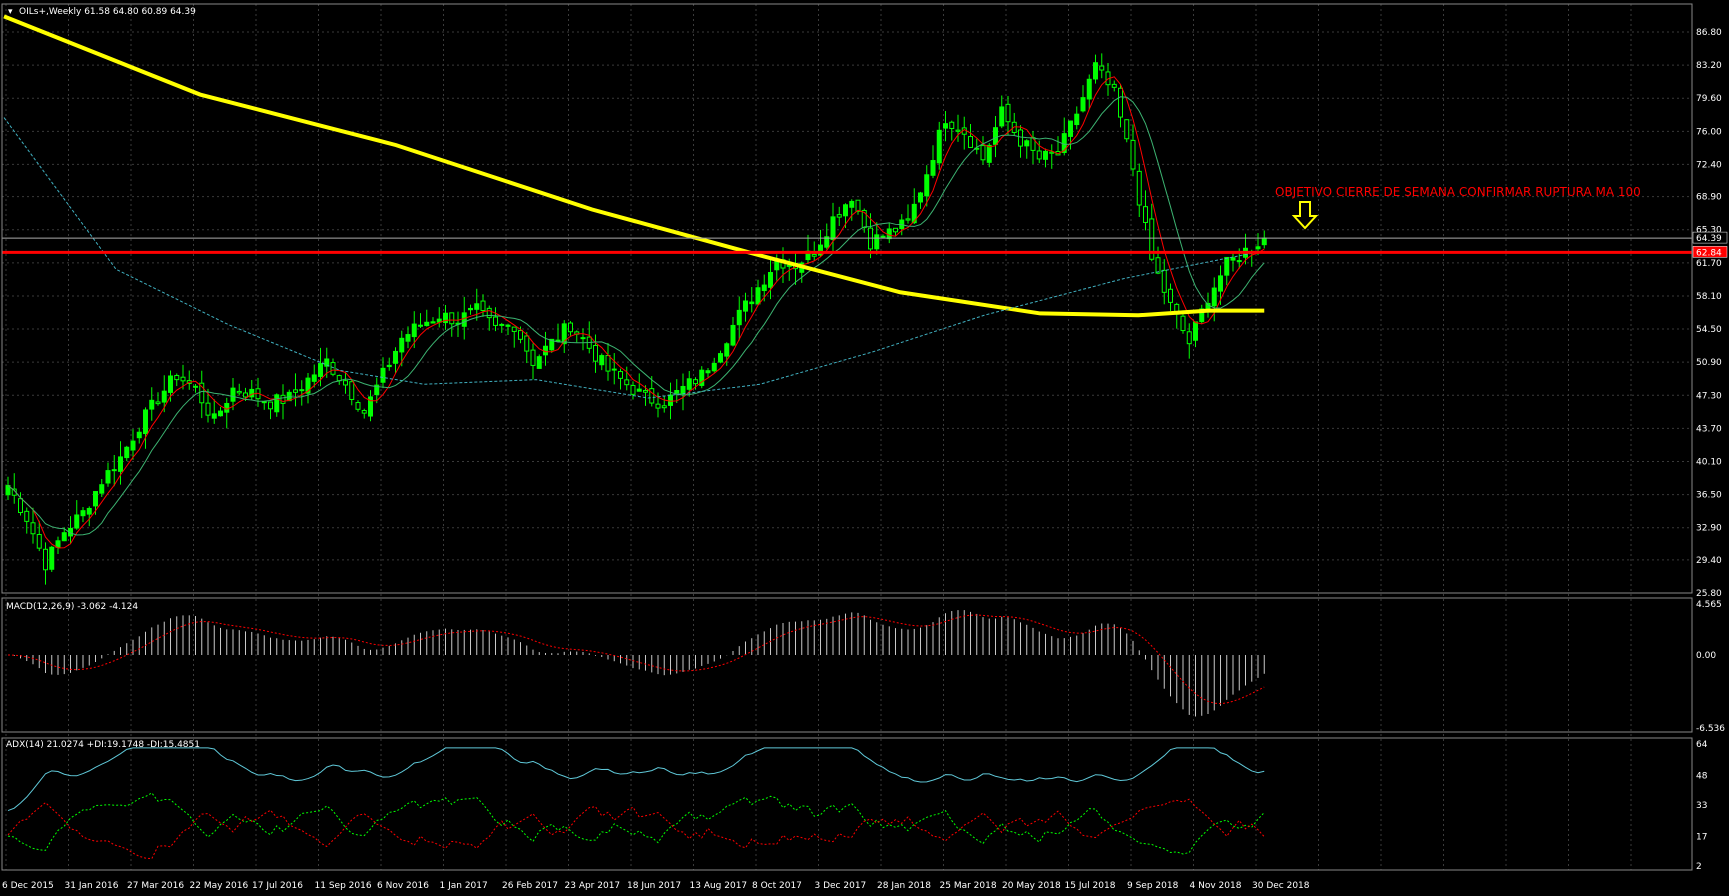 This screenshot has height=896, width=1729. Describe the element at coordinates (1709, 132) in the screenshot. I see `price-tick-label: 76.00` at that location.